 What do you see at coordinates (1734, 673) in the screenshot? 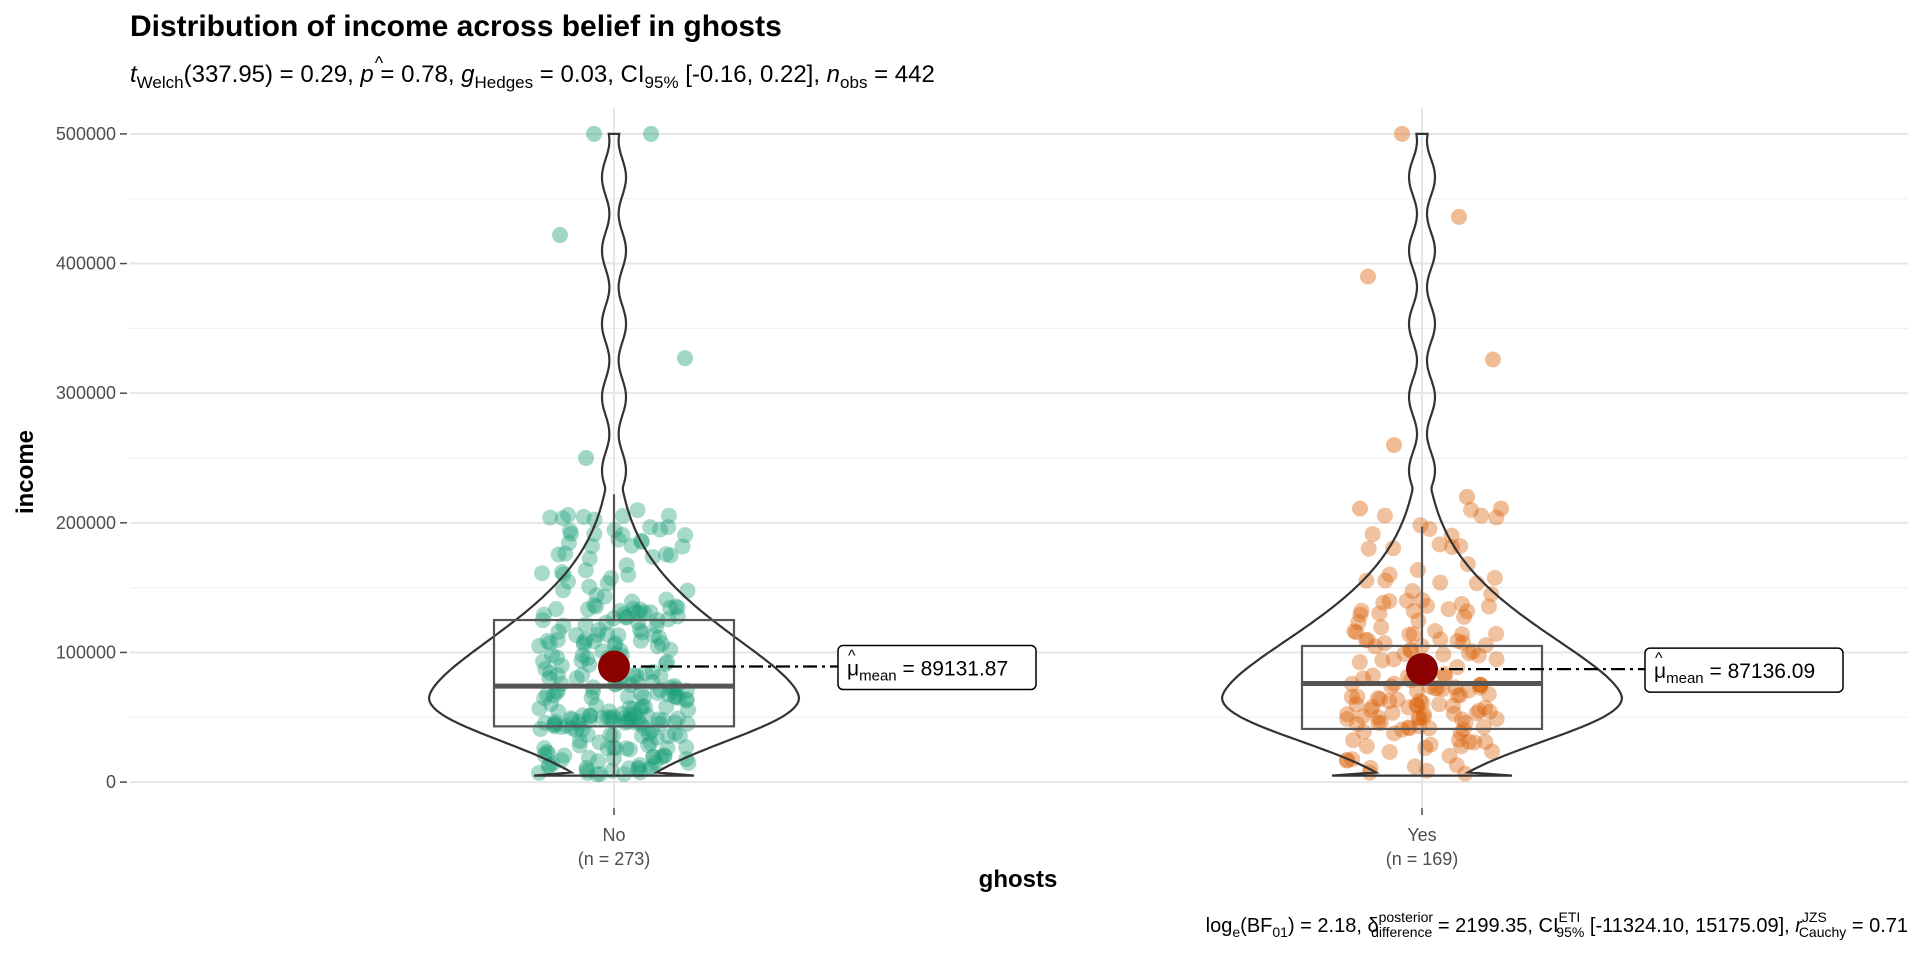
I see `mean-label: μmean = 87136.09` at bounding box center [1734, 673].